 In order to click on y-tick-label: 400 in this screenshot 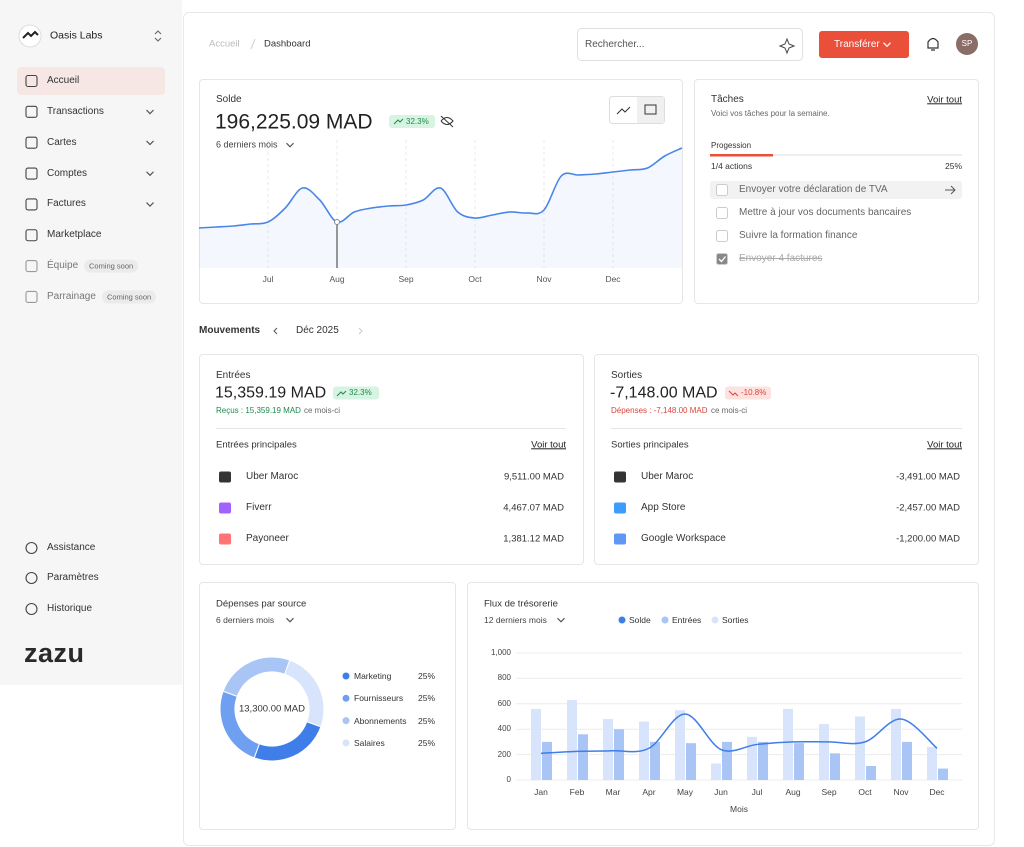, I will do `click(504, 729)`.